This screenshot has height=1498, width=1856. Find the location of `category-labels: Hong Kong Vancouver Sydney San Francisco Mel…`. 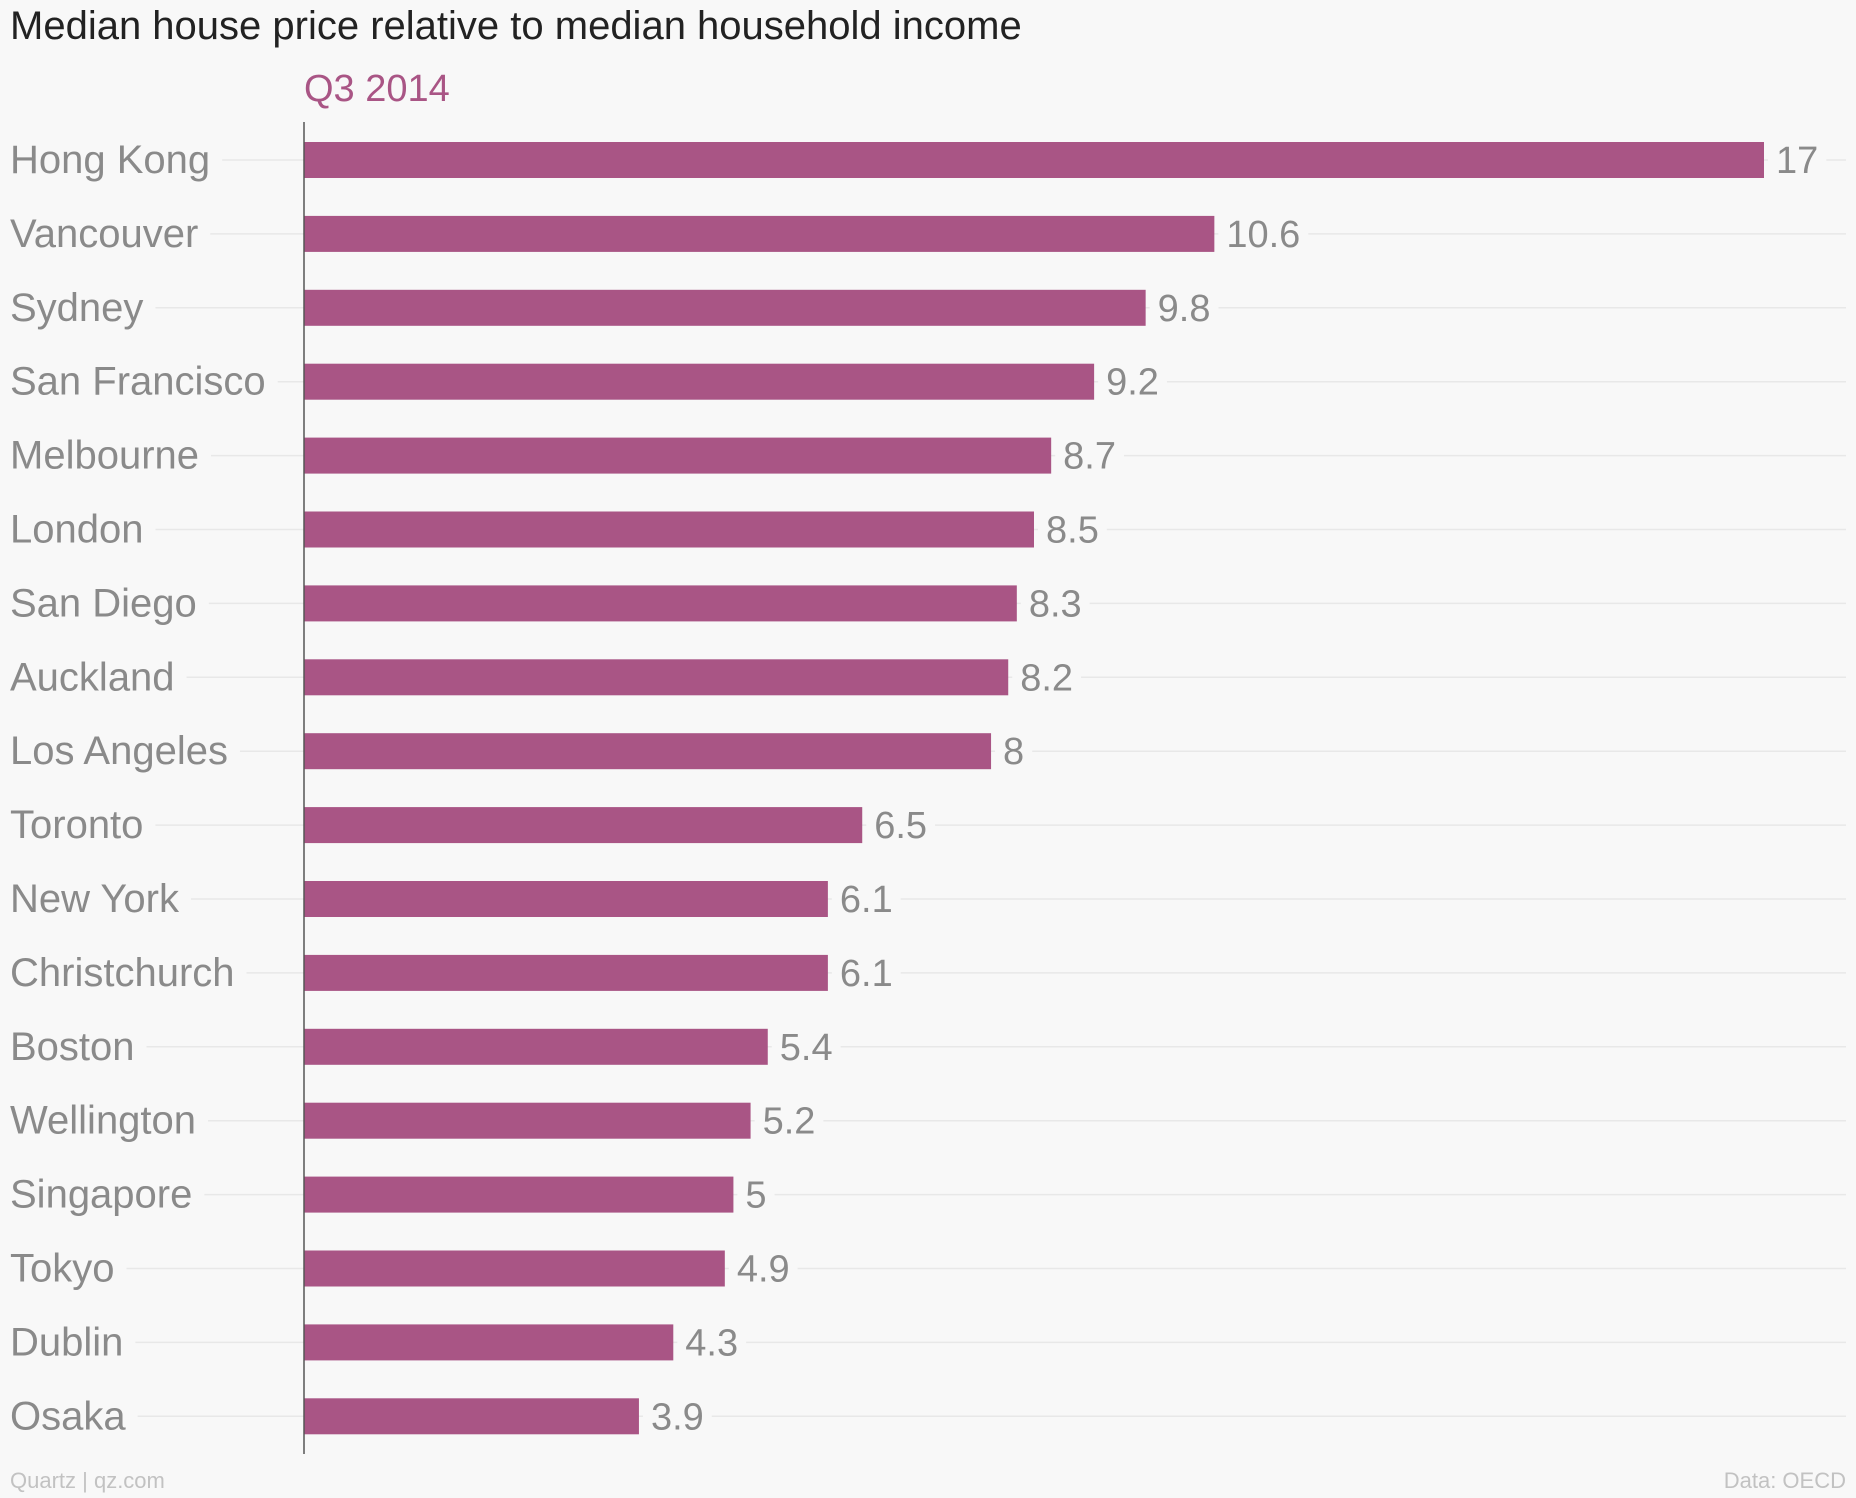

category-labels: Hong Kong Vancouver Sydney San Francisco Mel… is located at coordinates (141, 788).